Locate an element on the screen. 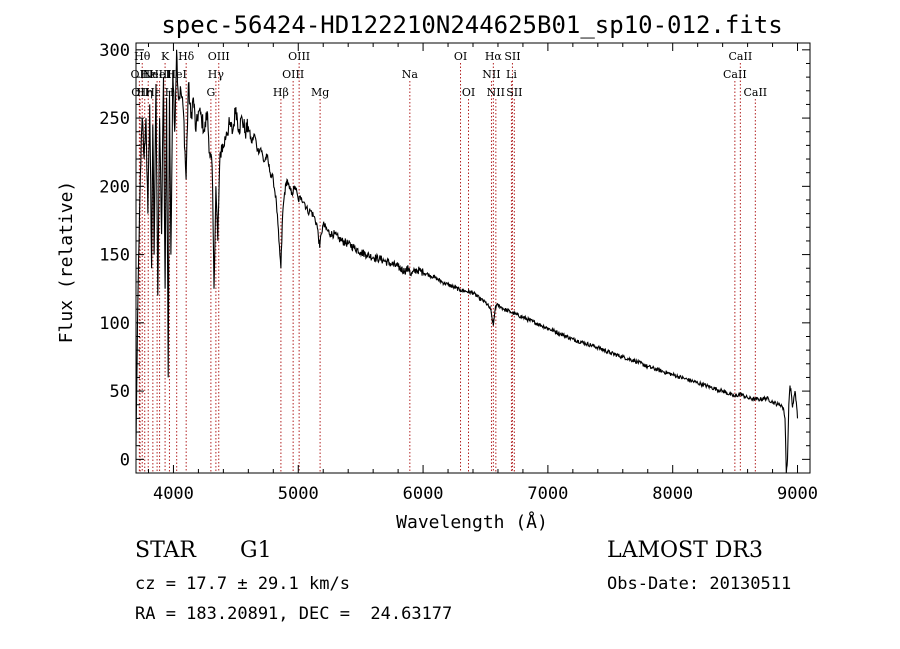 This screenshot has width=900, height=649. x-tick-label: 6000 is located at coordinates (423, 494).